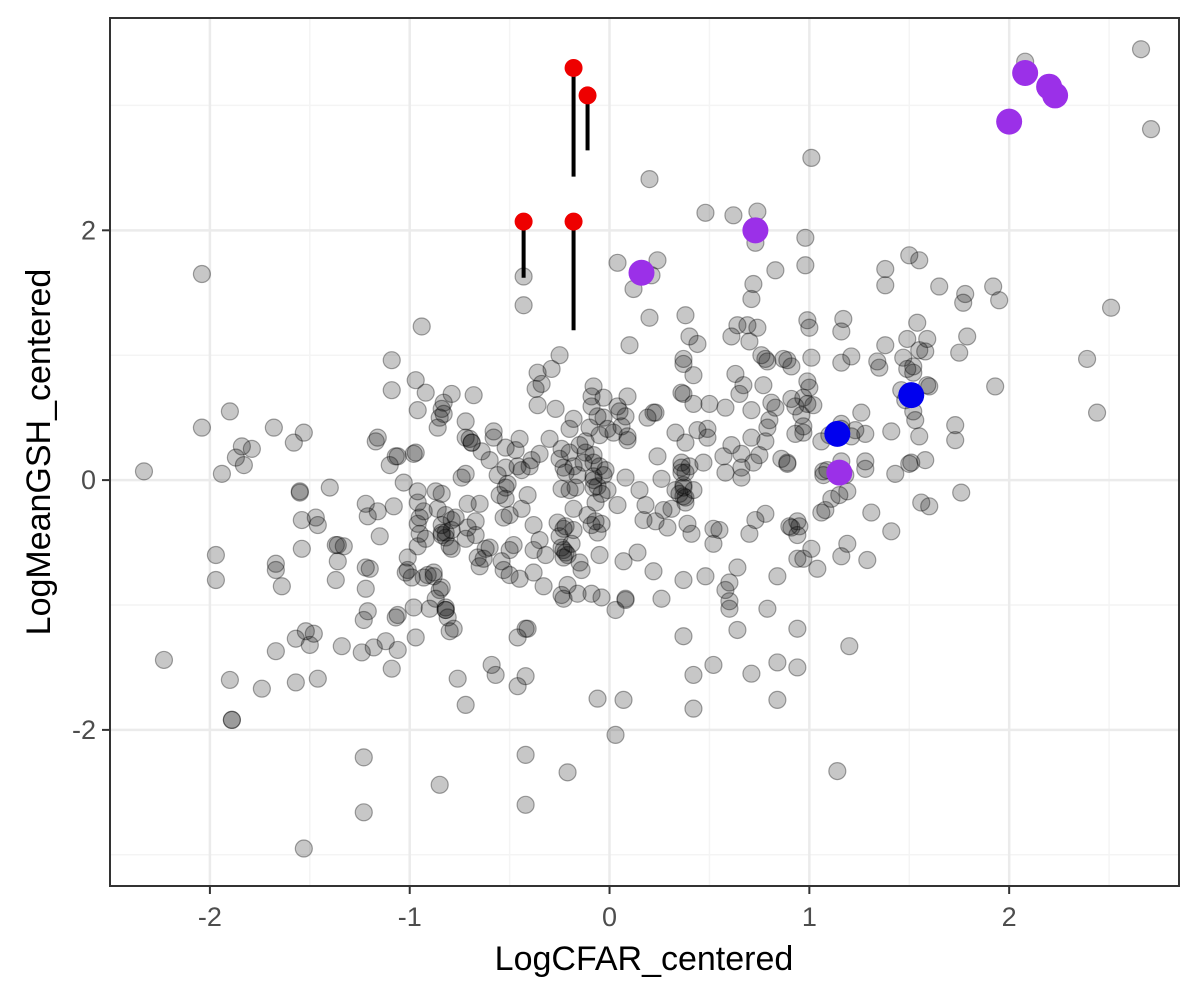 The width and height of the screenshot is (1200, 998). What do you see at coordinates (410, 917) in the screenshot?
I see `x-tick-label: -1` at bounding box center [410, 917].